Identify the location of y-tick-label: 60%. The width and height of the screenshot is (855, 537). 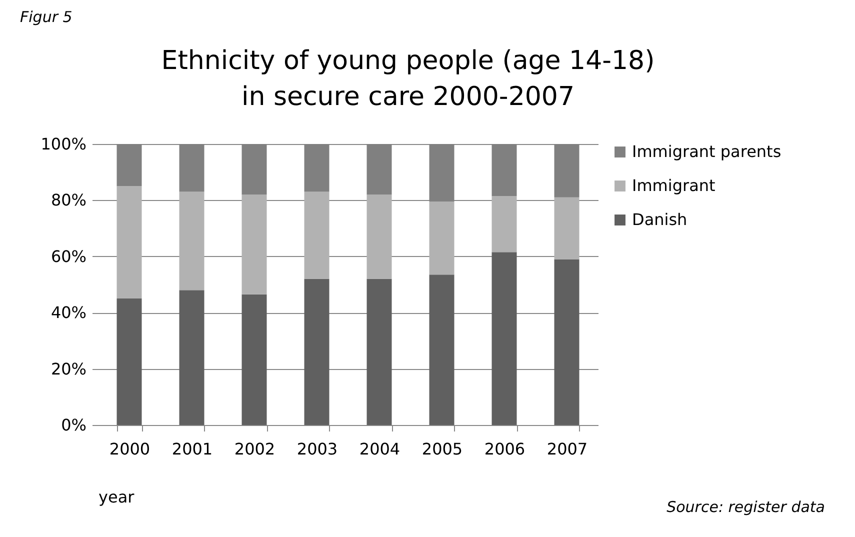
(68, 256).